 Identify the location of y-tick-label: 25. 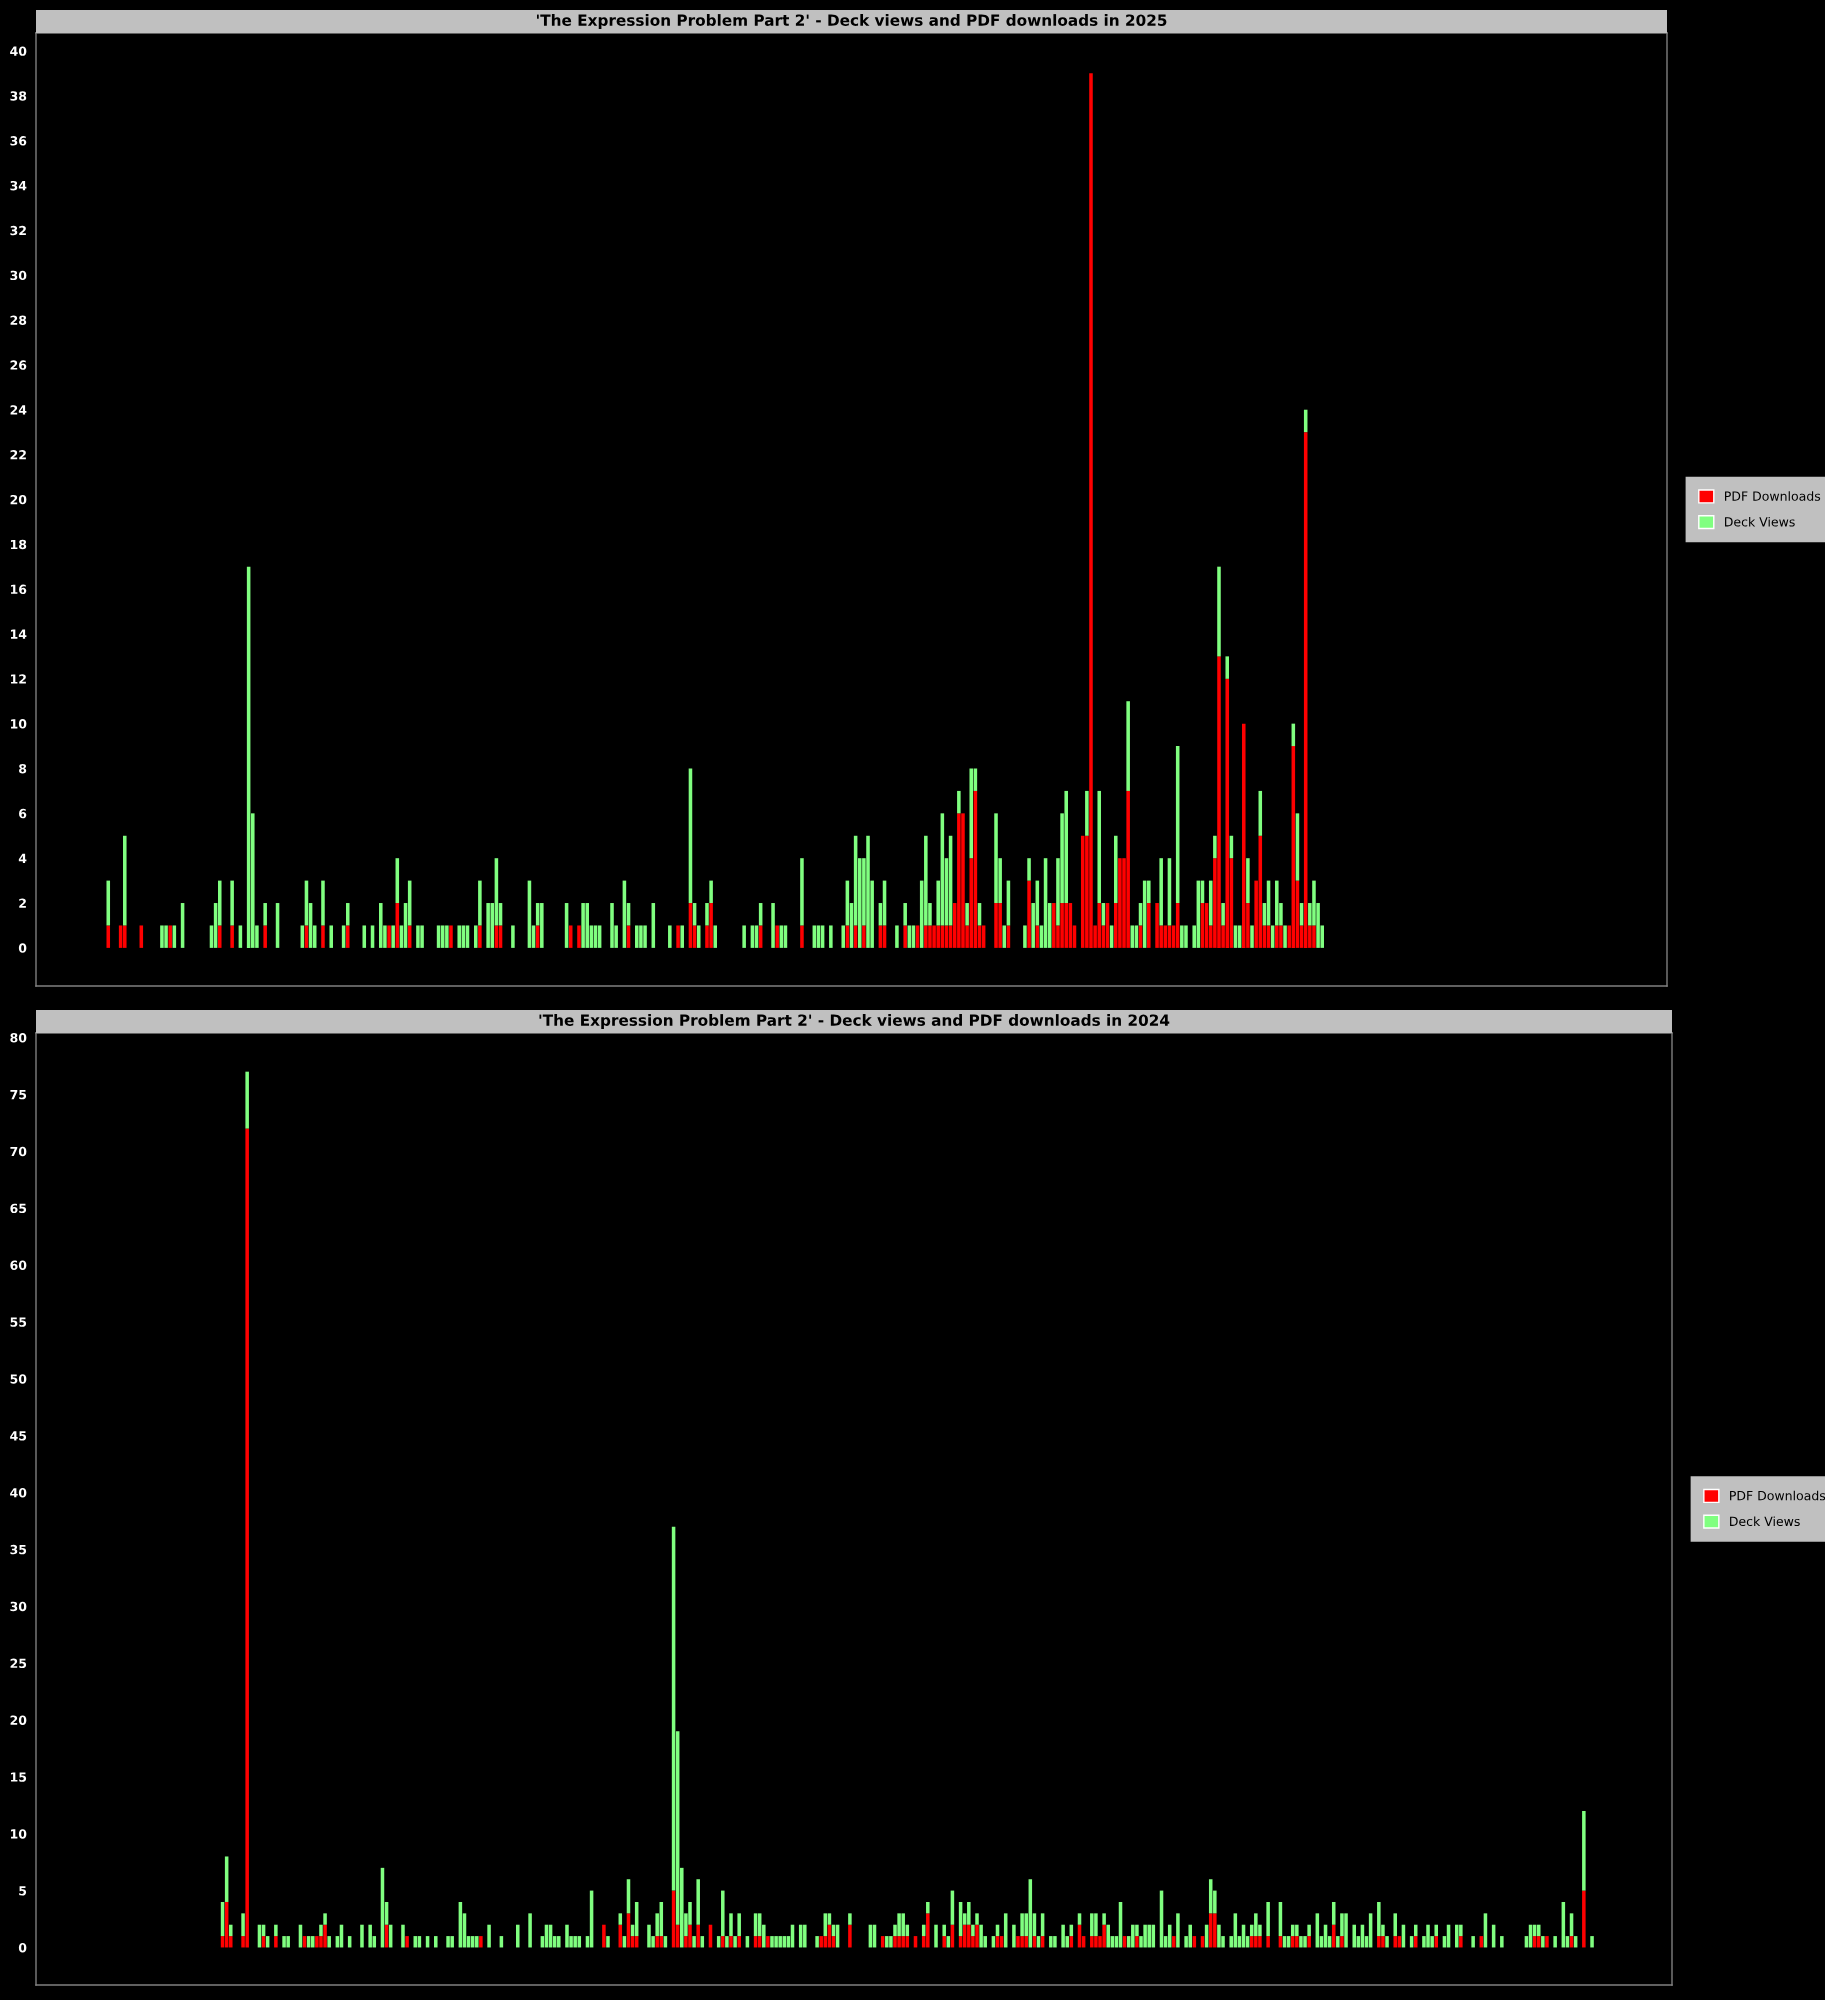
(18, 1663).